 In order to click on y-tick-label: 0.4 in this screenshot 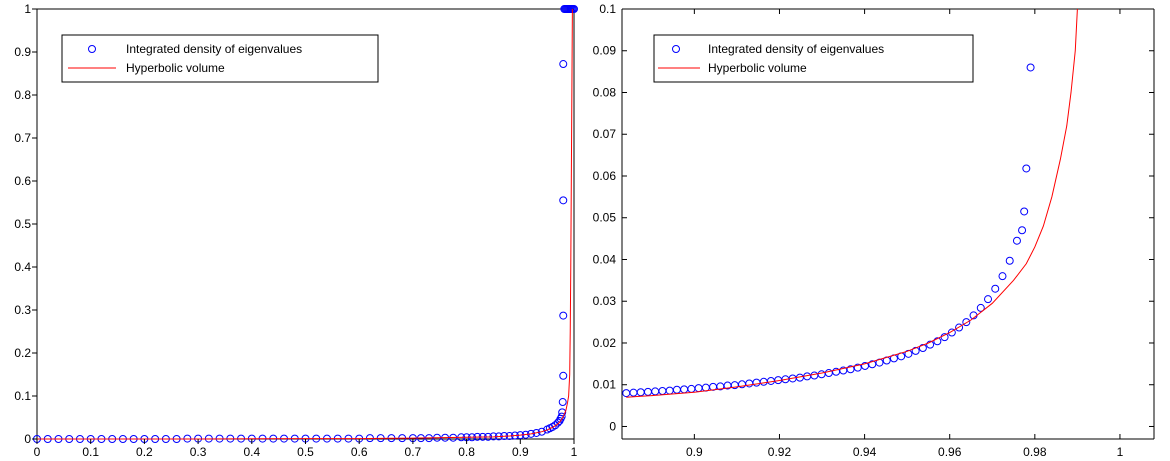, I will do `click(22, 267)`.